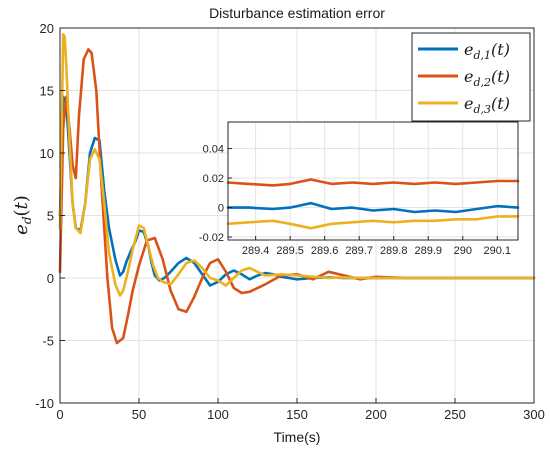 The width and height of the screenshot is (550, 451). Describe the element at coordinates (50, 278) in the screenshot. I see `y-tick-label: 0` at that location.